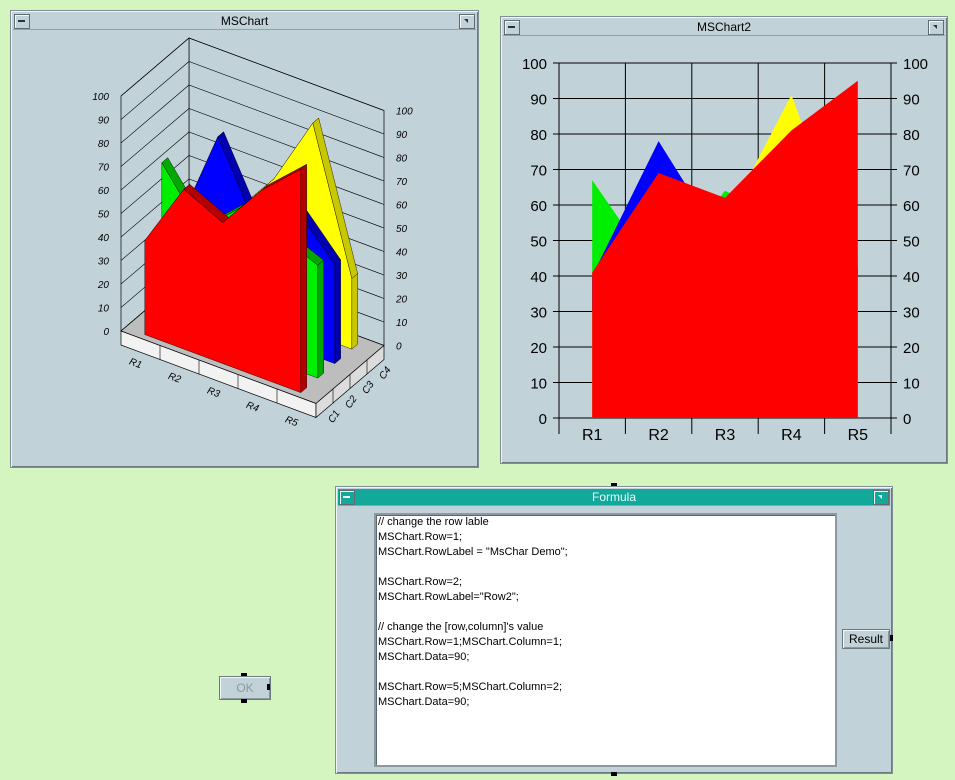  What do you see at coordinates (368, 387) in the screenshot?
I see `depth-tick-label: C3` at bounding box center [368, 387].